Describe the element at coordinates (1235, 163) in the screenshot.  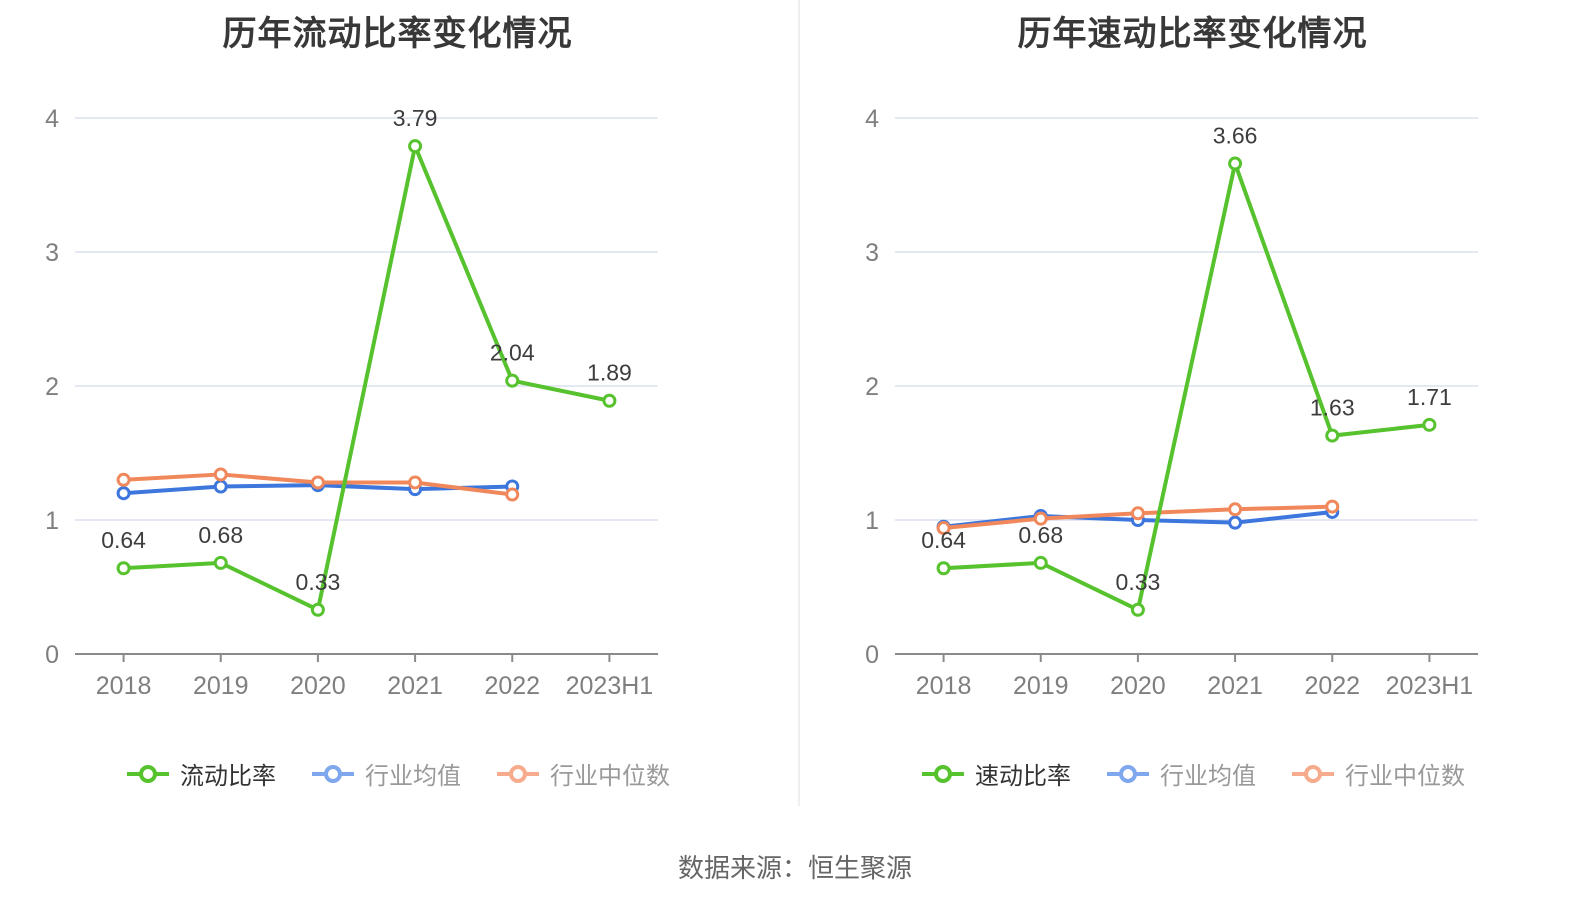
I see `data-point-速动比率-2021` at that location.